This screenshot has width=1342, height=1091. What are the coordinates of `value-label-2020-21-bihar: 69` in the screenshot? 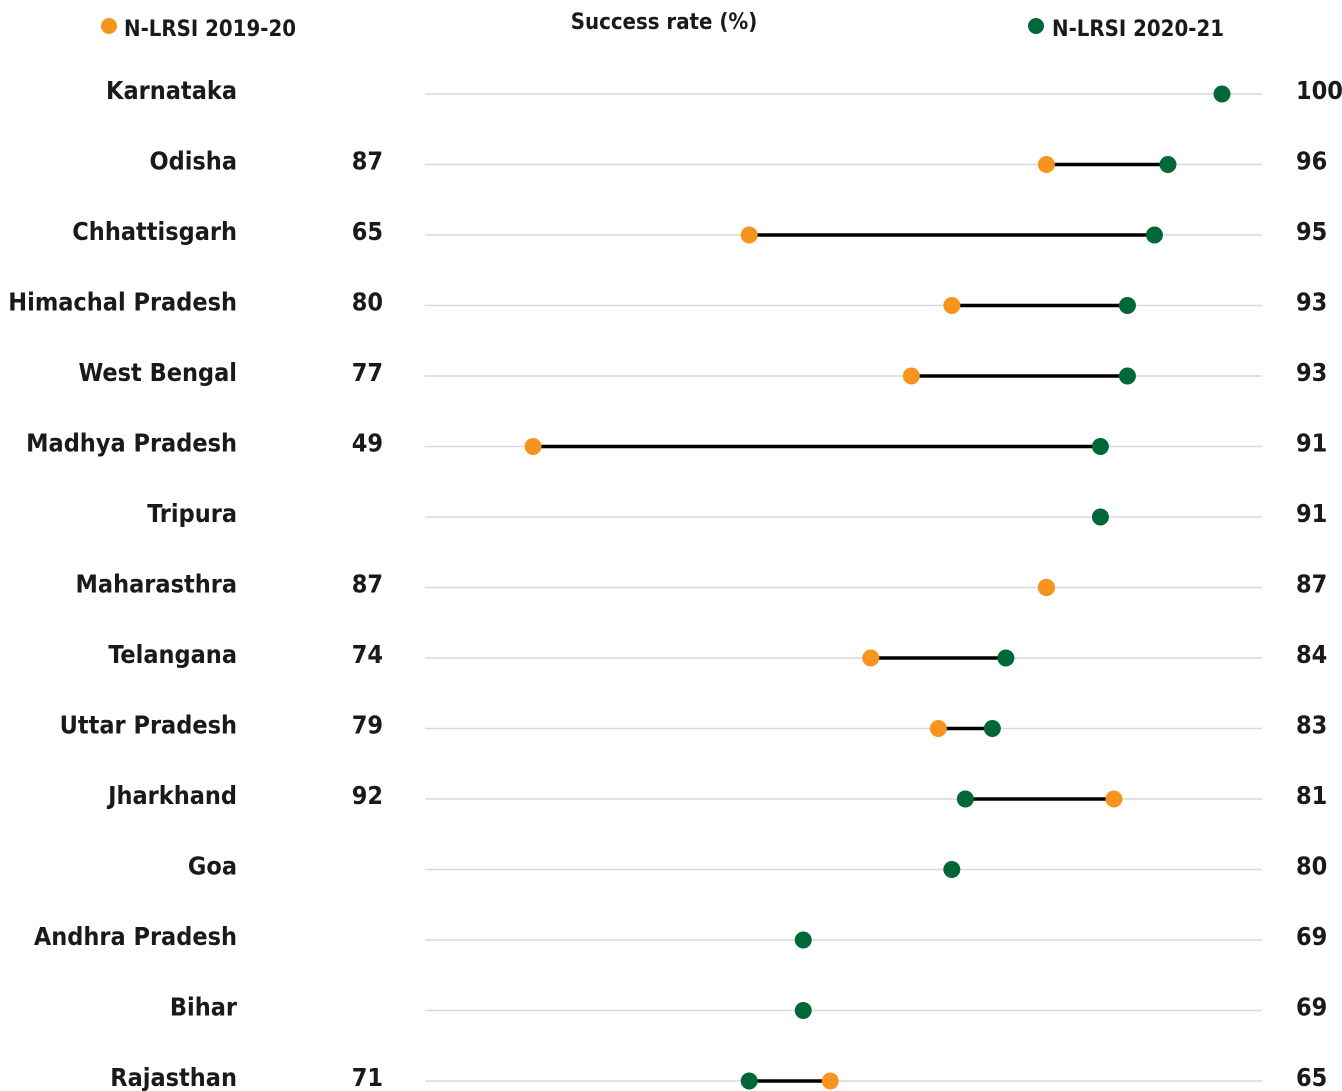 It's located at (1311, 1007).